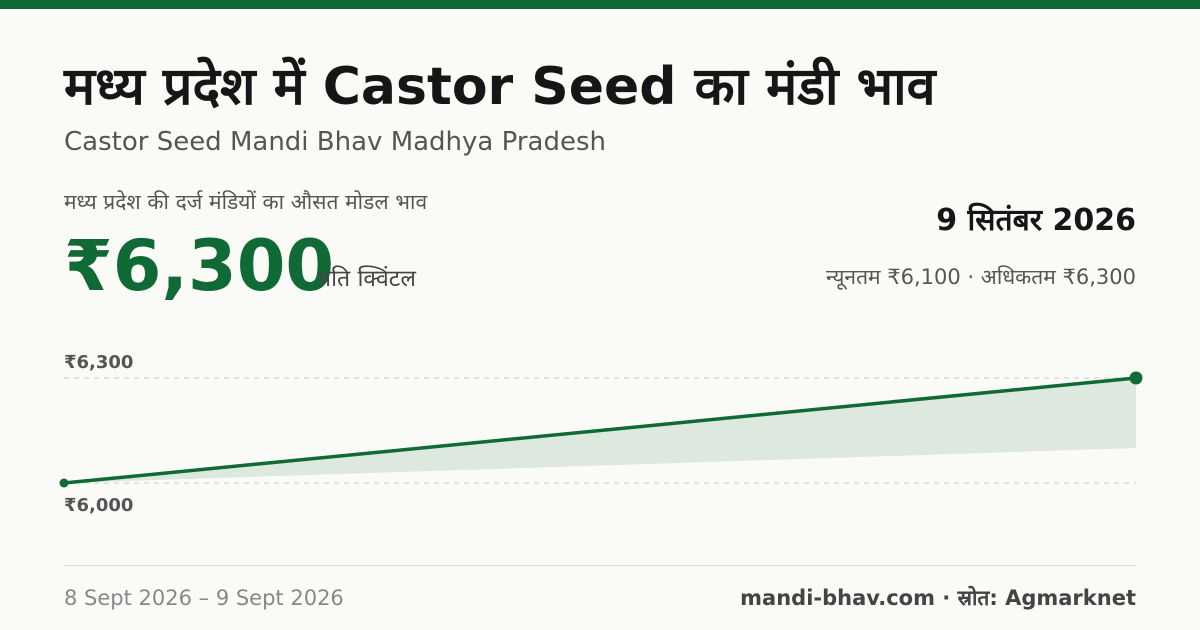 The height and width of the screenshot is (630, 1200). I want to click on footer-divider, so click(600, 565).